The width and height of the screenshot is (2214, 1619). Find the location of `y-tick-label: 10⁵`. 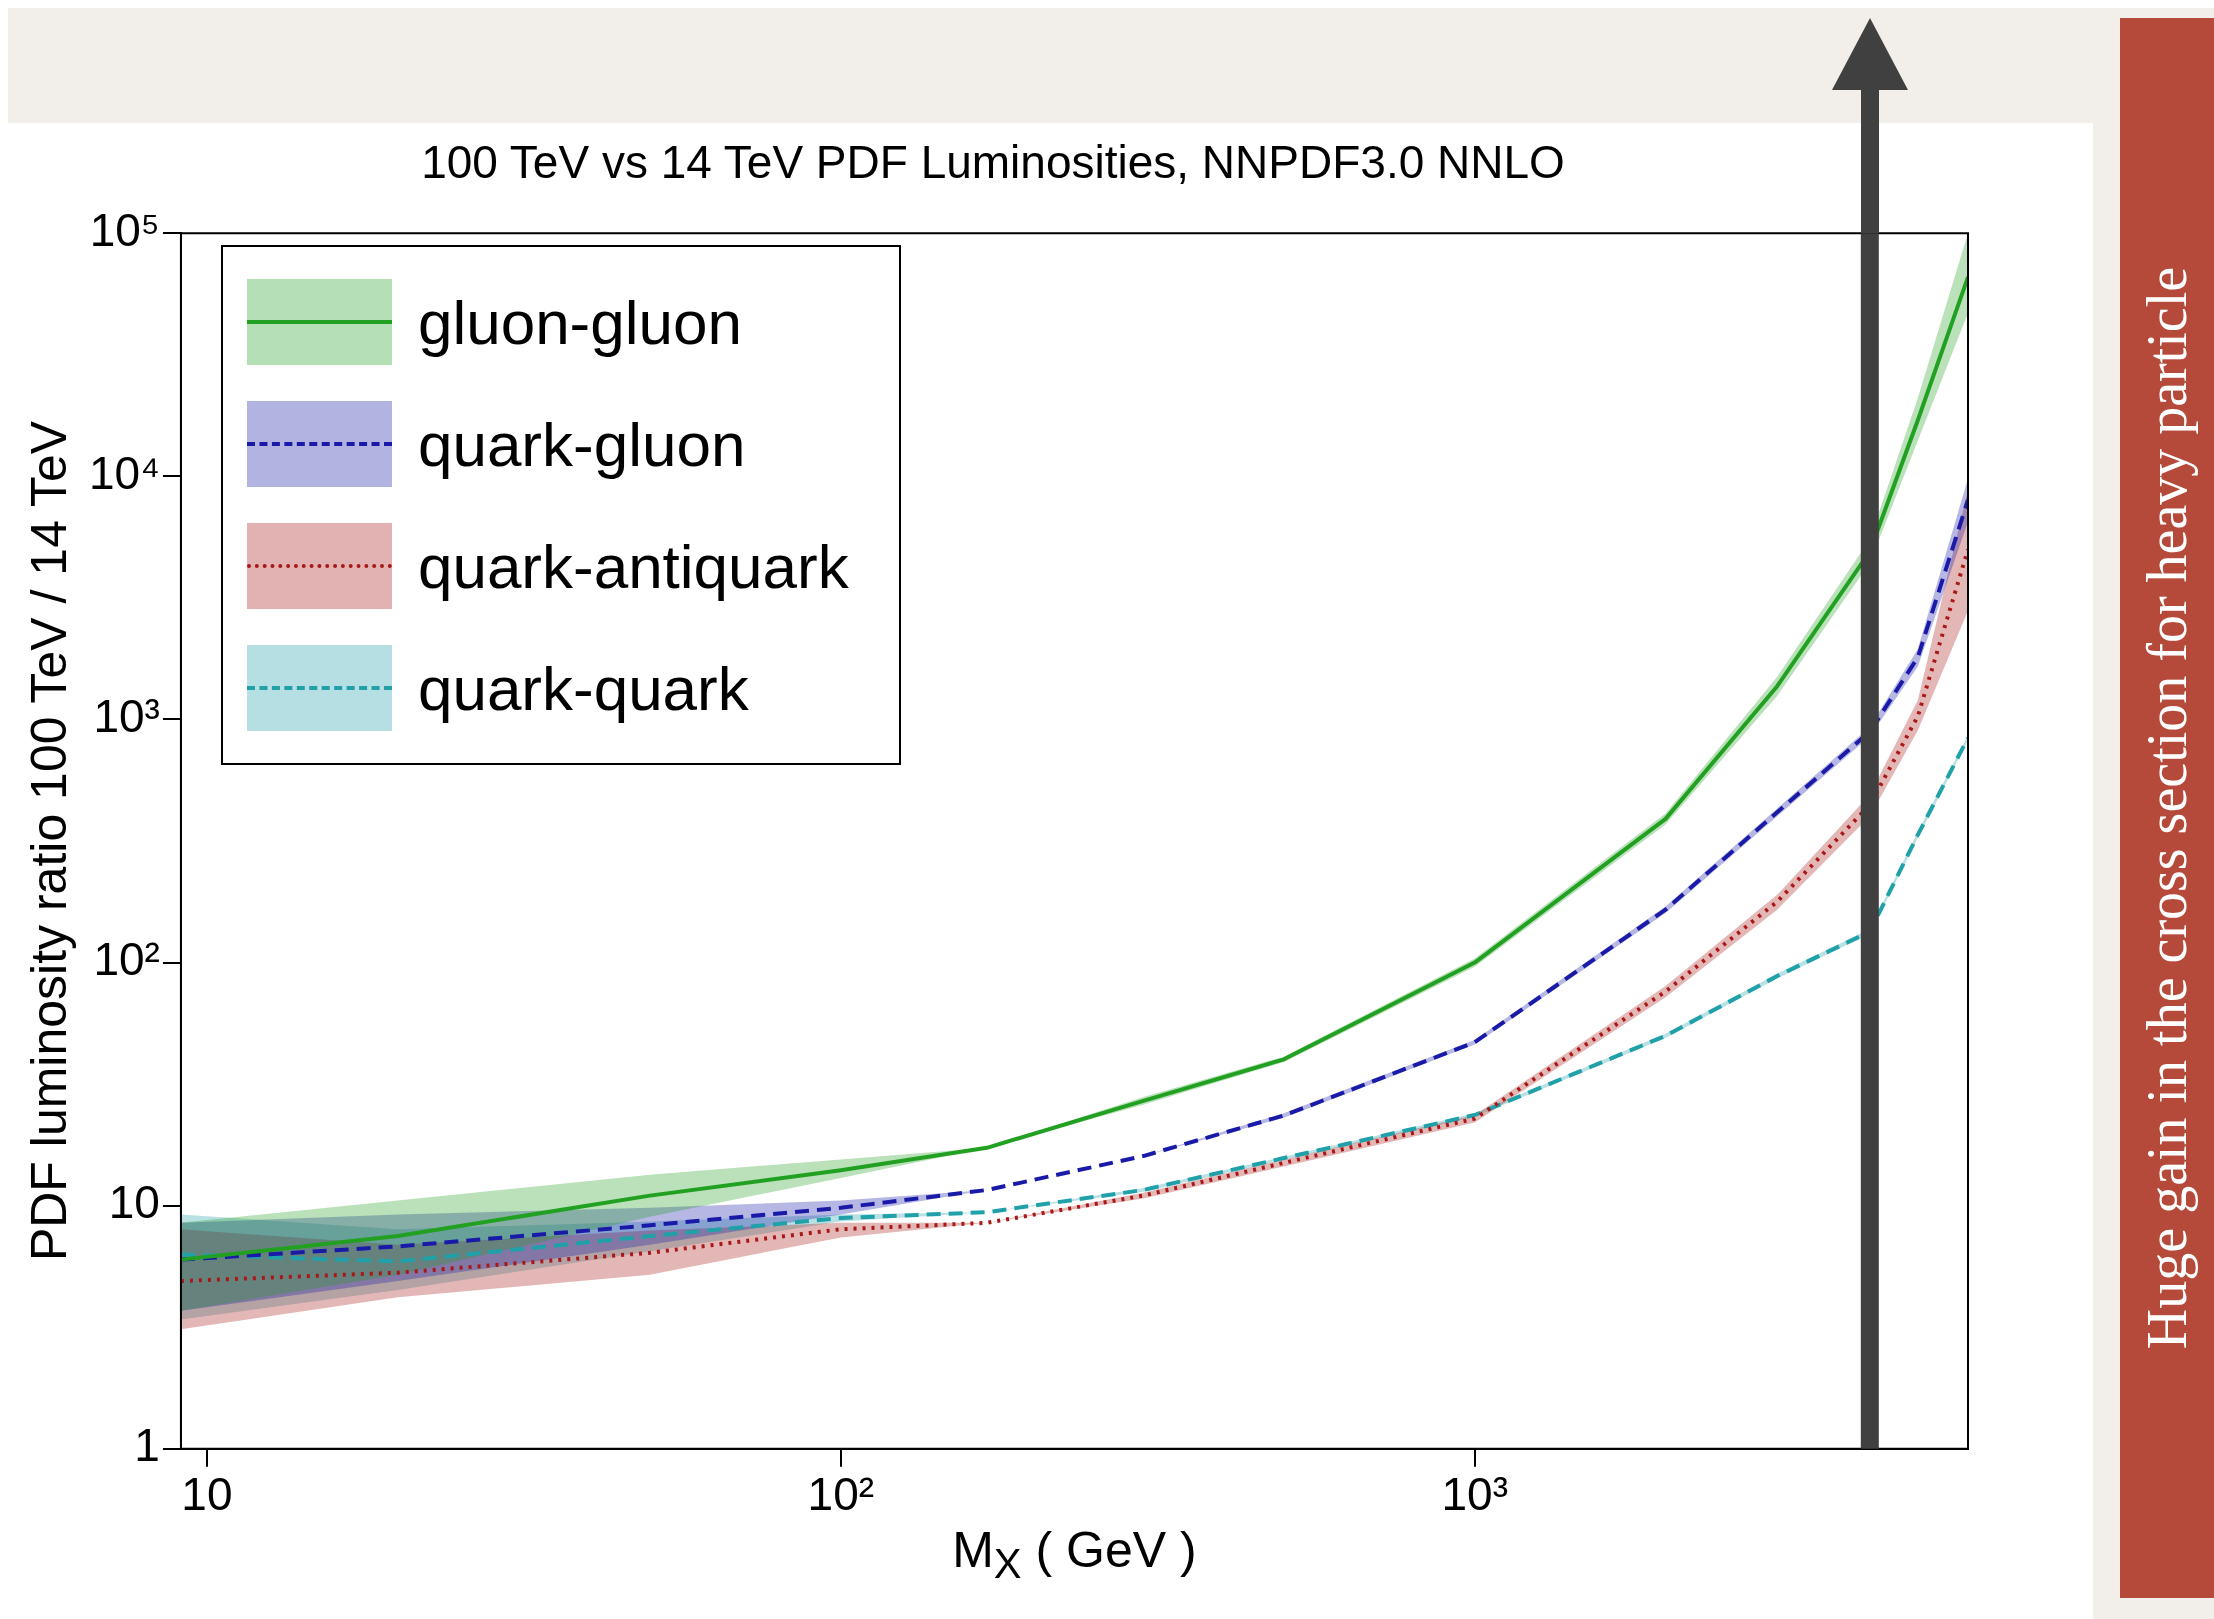

y-tick-label: 10⁵ is located at coordinates (124, 229).